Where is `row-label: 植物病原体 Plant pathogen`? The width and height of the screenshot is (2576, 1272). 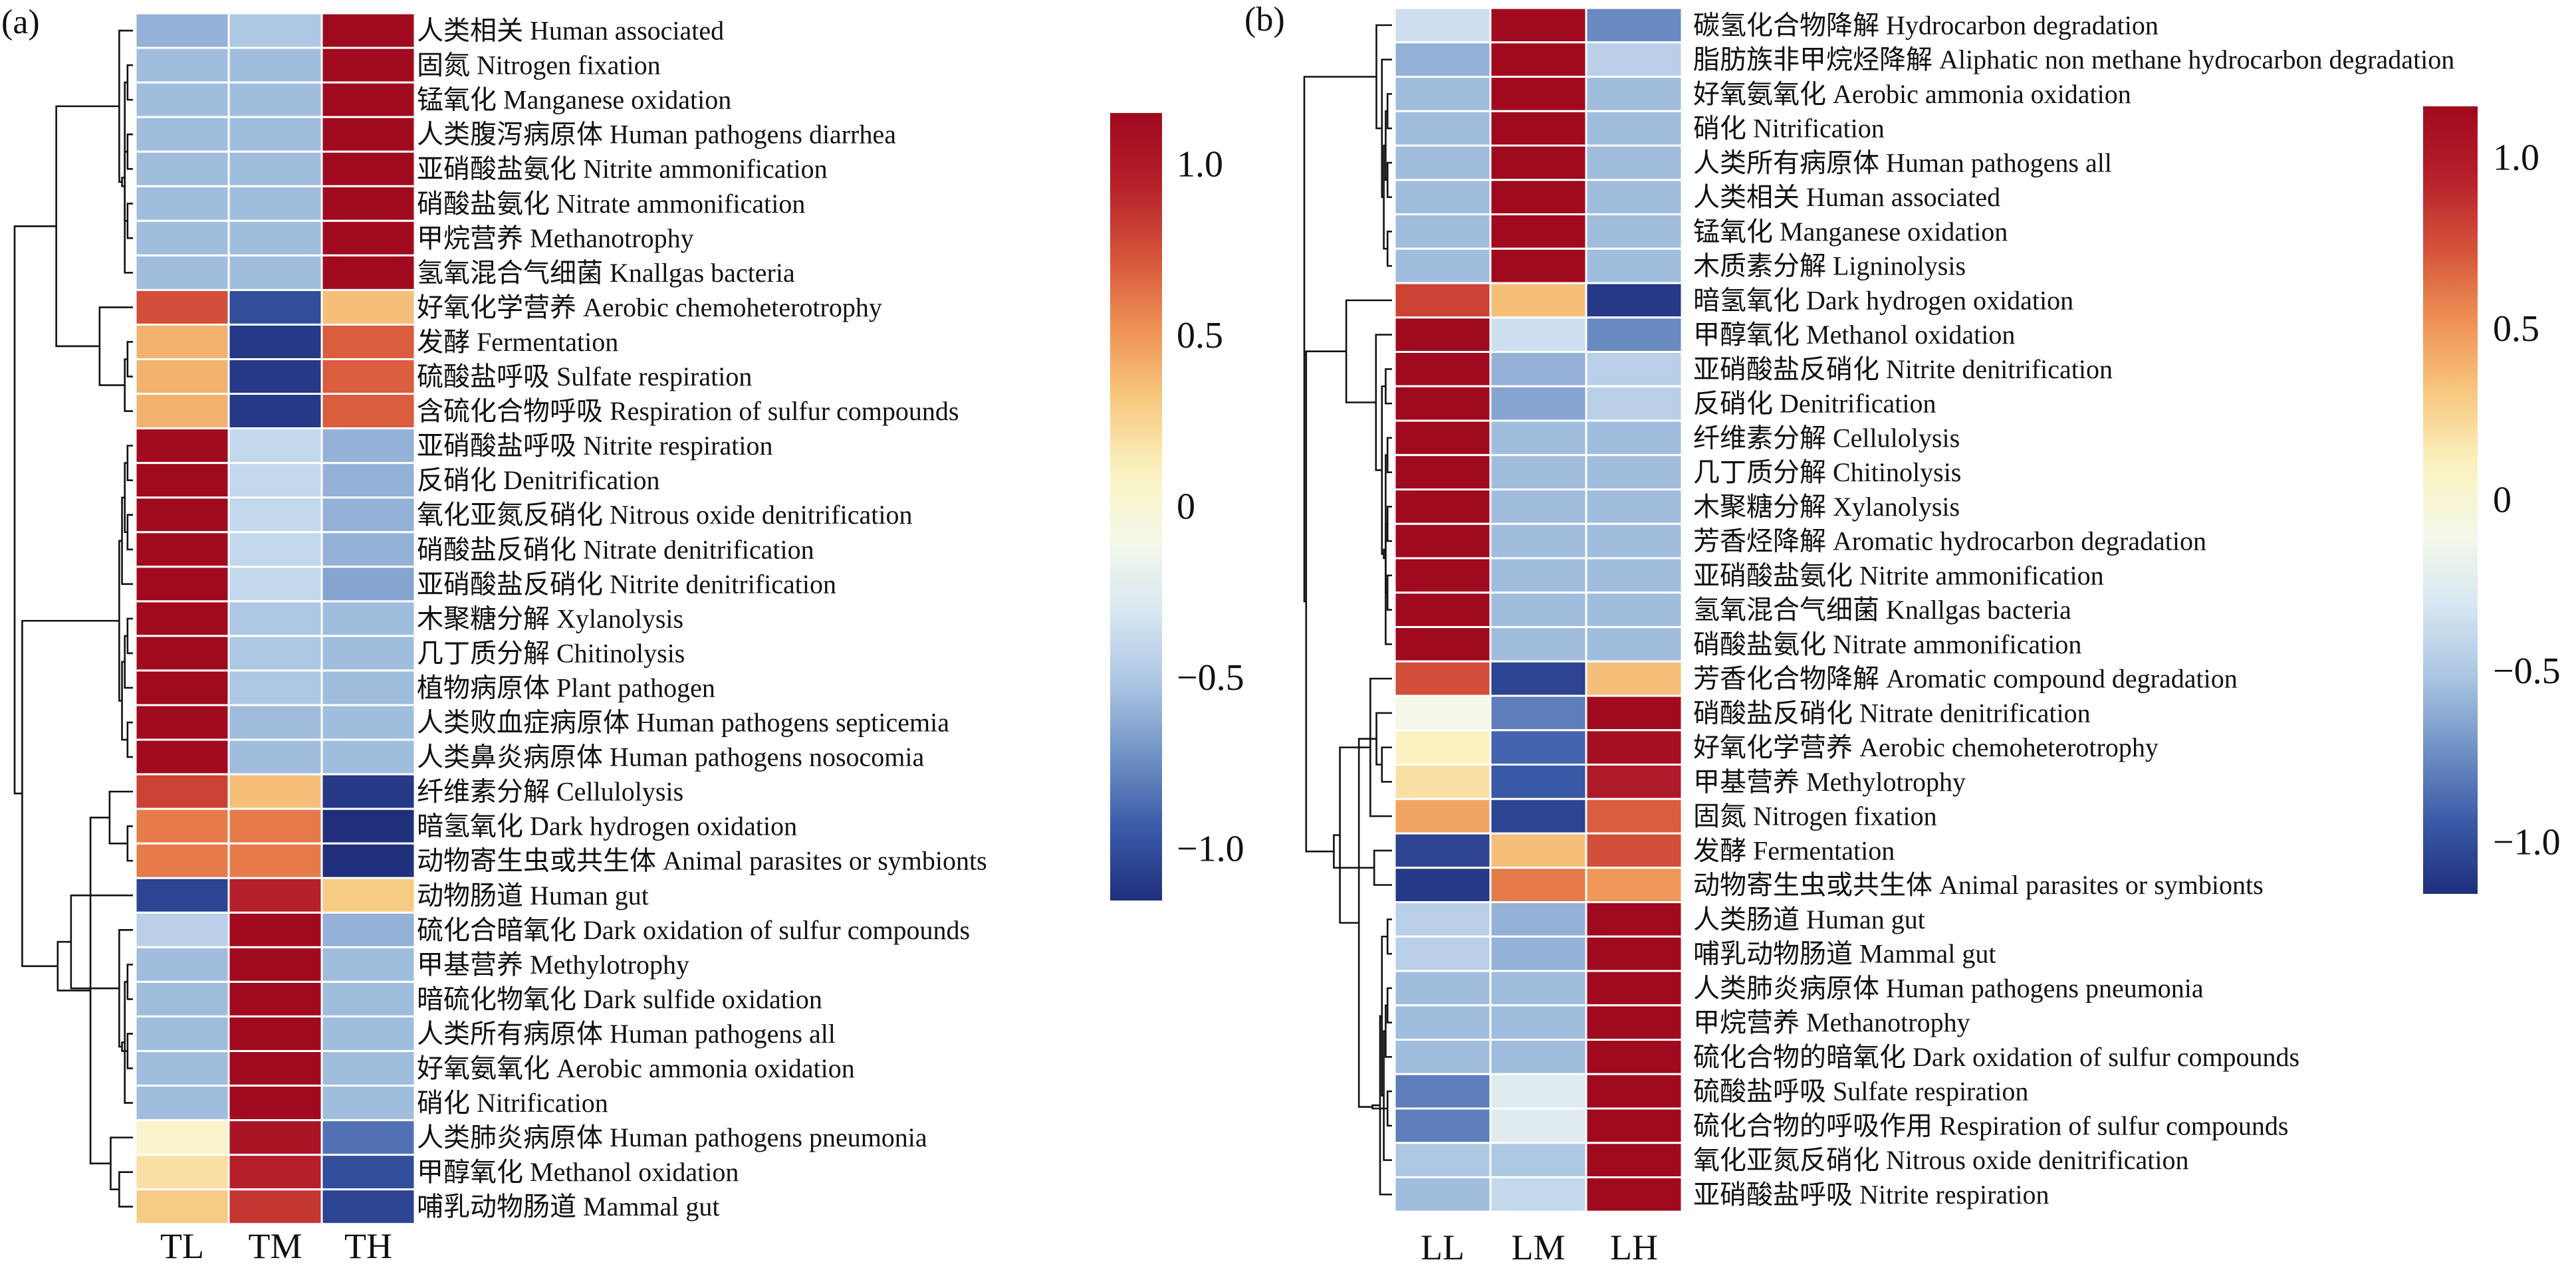
row-label: 植物病原体 Plant pathogen is located at coordinates (566, 688).